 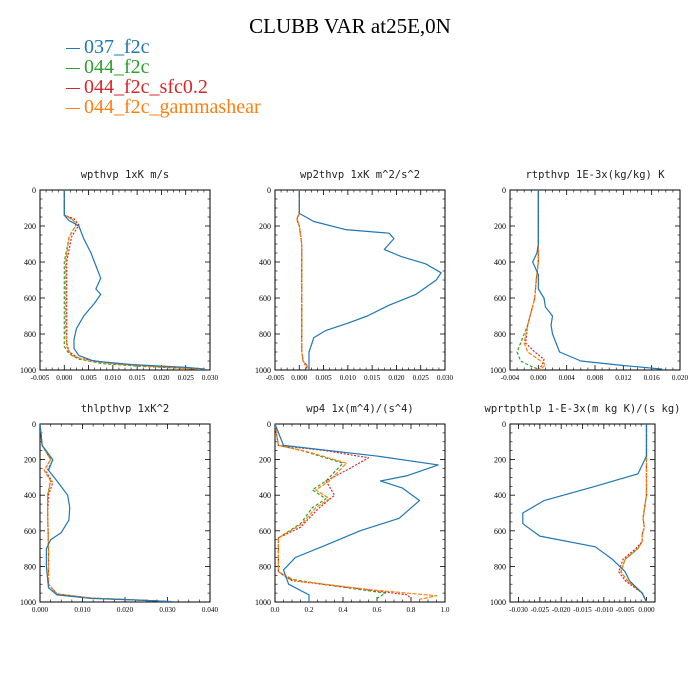 What do you see at coordinates (604, 610) in the screenshot?
I see `x-tick-label: -0.010` at bounding box center [604, 610].